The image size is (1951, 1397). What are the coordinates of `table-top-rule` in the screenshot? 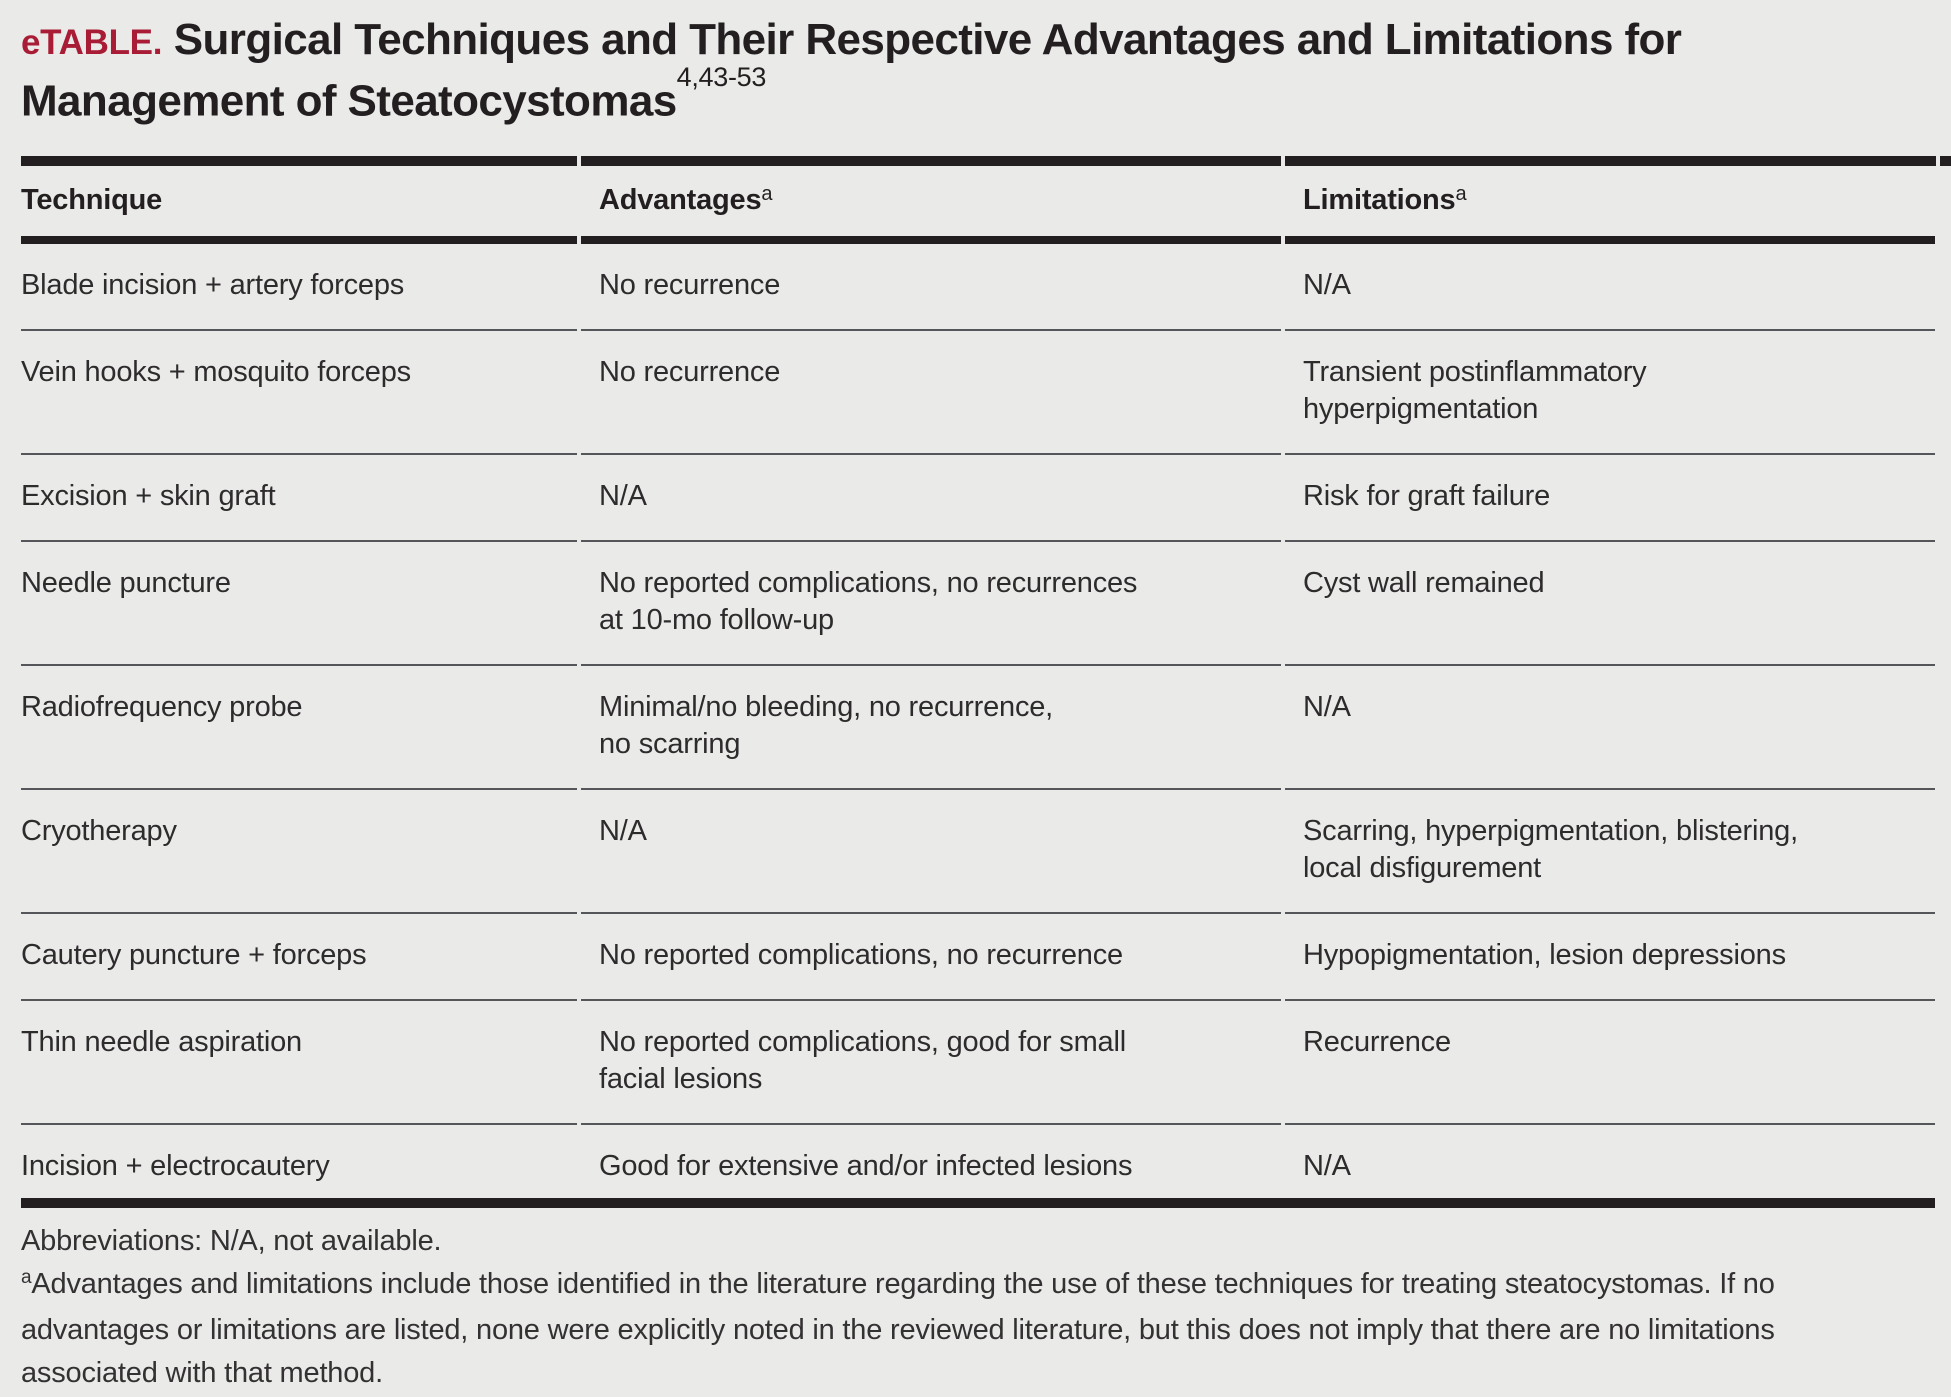 It's located at (986, 160).